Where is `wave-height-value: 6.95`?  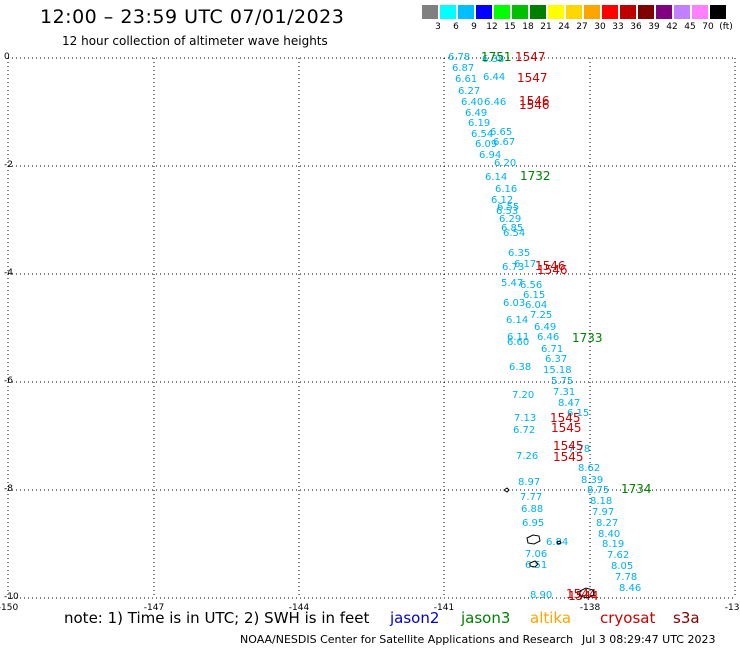
wave-height-value: 6.95 is located at coordinates (533, 523).